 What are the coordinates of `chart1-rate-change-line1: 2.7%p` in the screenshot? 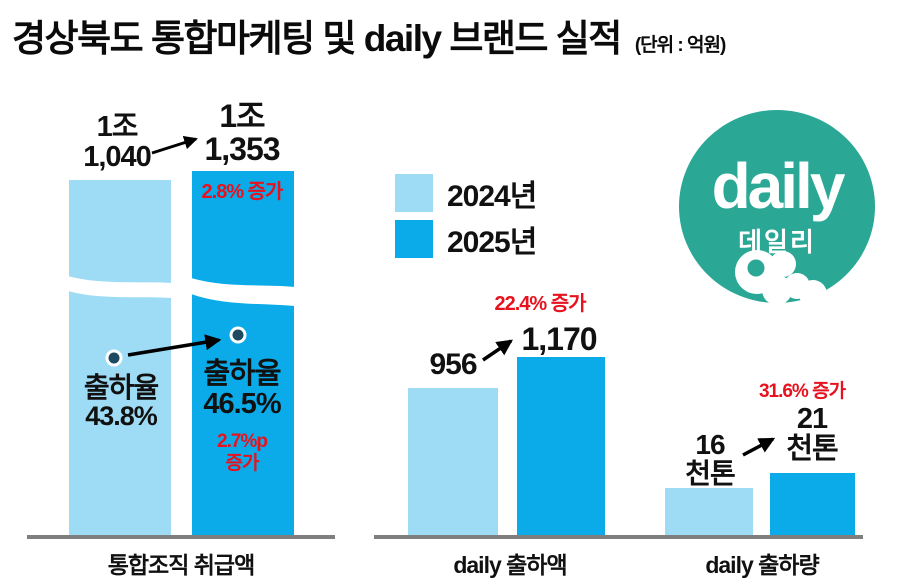 It's located at (242, 441).